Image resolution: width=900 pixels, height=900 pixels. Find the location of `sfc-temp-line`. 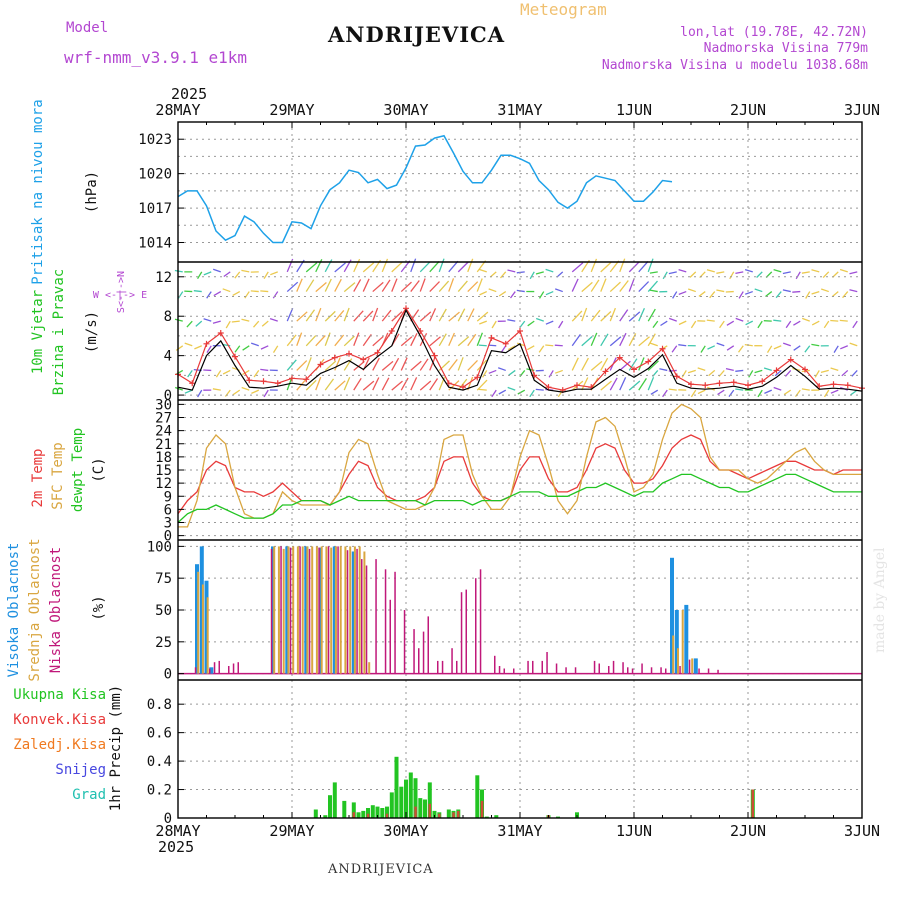

sfc-temp-line is located at coordinates (520, 465).